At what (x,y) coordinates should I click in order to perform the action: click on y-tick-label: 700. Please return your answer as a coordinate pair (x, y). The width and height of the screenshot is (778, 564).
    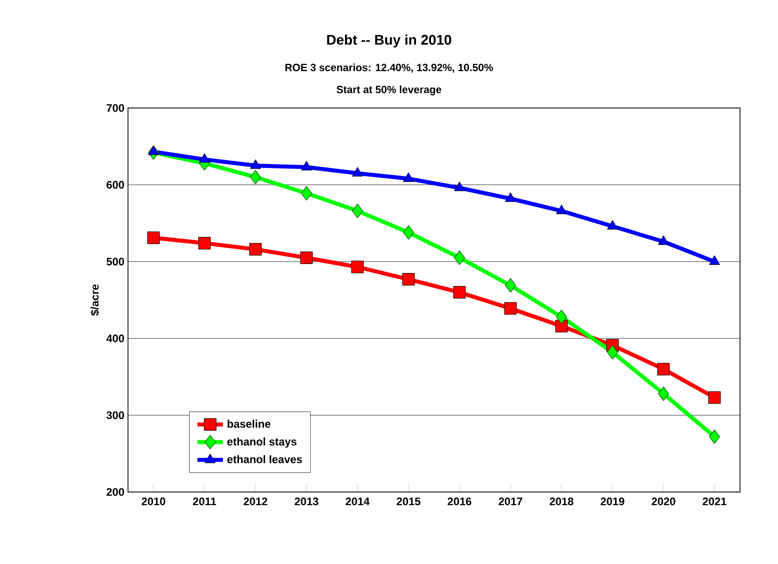
    Looking at the image, I should click on (115, 108).